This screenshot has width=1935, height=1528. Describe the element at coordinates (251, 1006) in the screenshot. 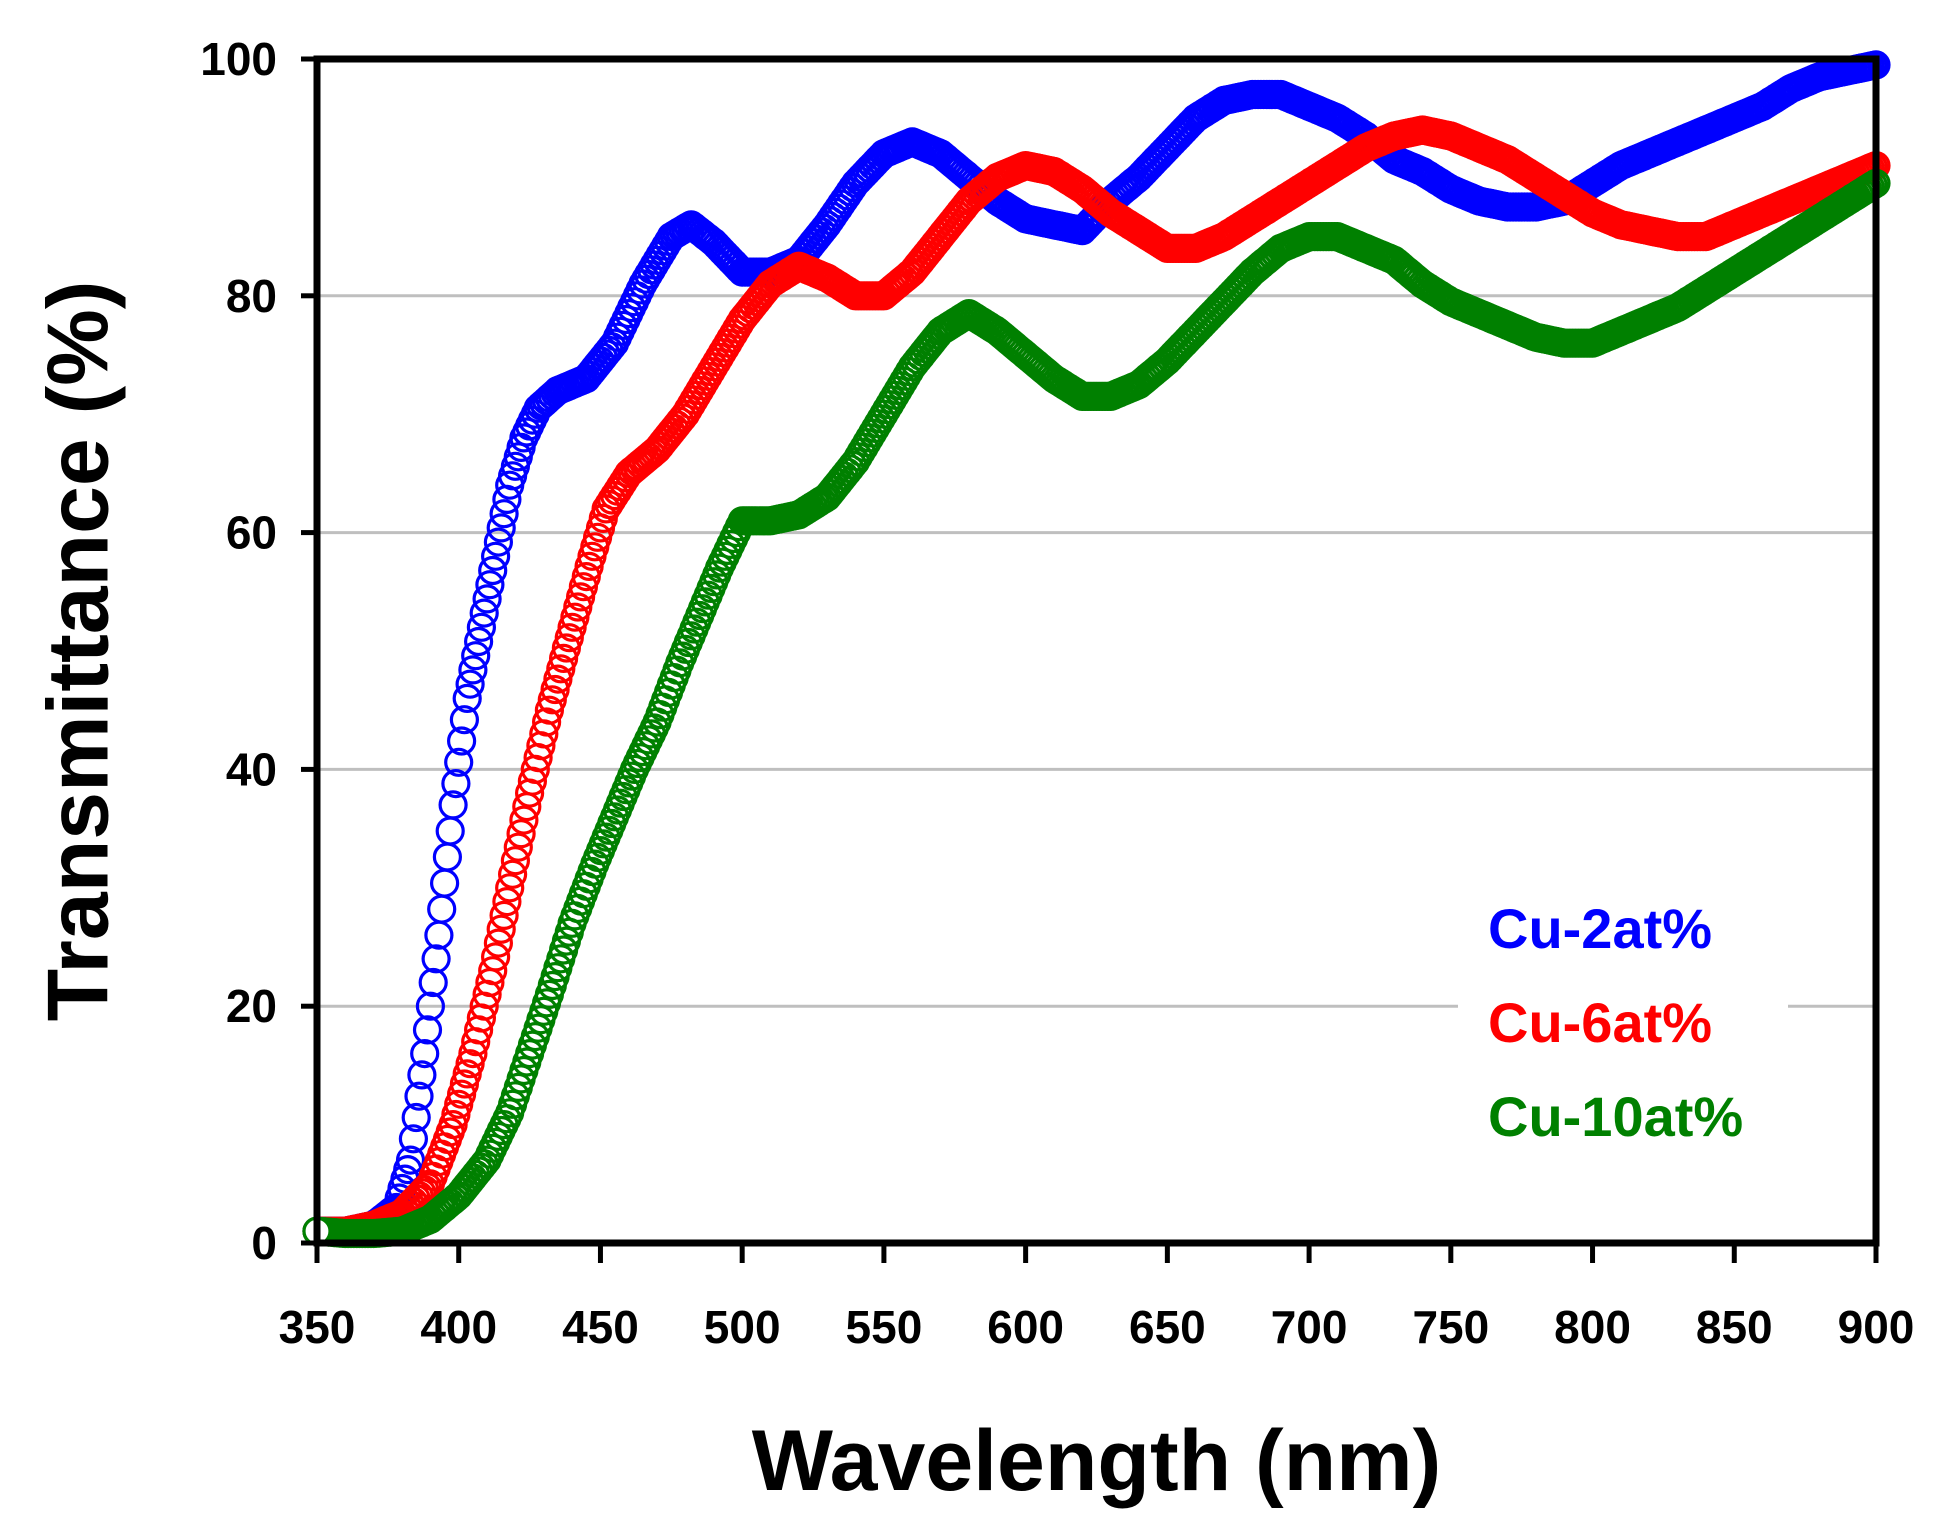

I see `y-tick-label-20: 20` at that location.